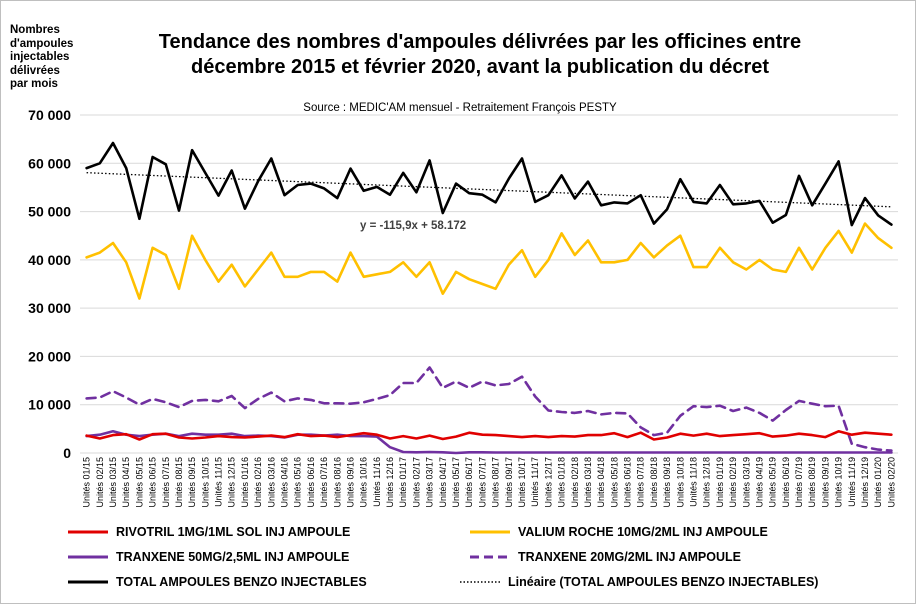 This screenshot has height=604, width=916. Describe the element at coordinates (233, 557) in the screenshot. I see `legend-label-tranxene-50: TRANXENE 50MG/2,5ML INJ AMPOULE` at that location.